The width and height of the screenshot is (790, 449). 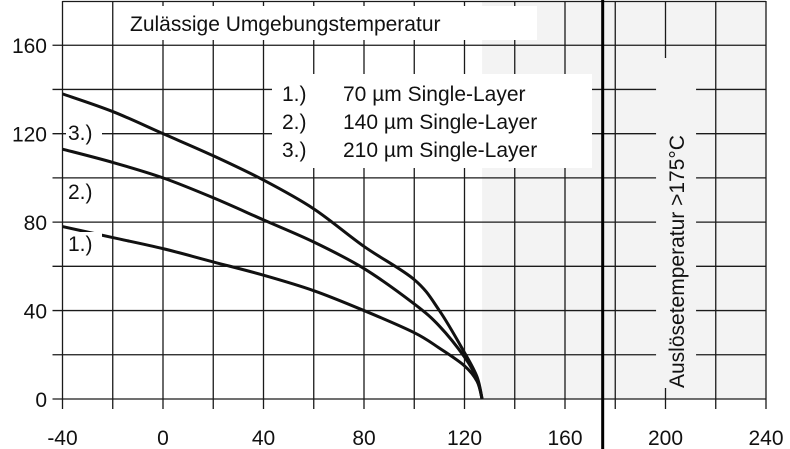 I want to click on y-tick-label: 40, so click(x=35, y=312).